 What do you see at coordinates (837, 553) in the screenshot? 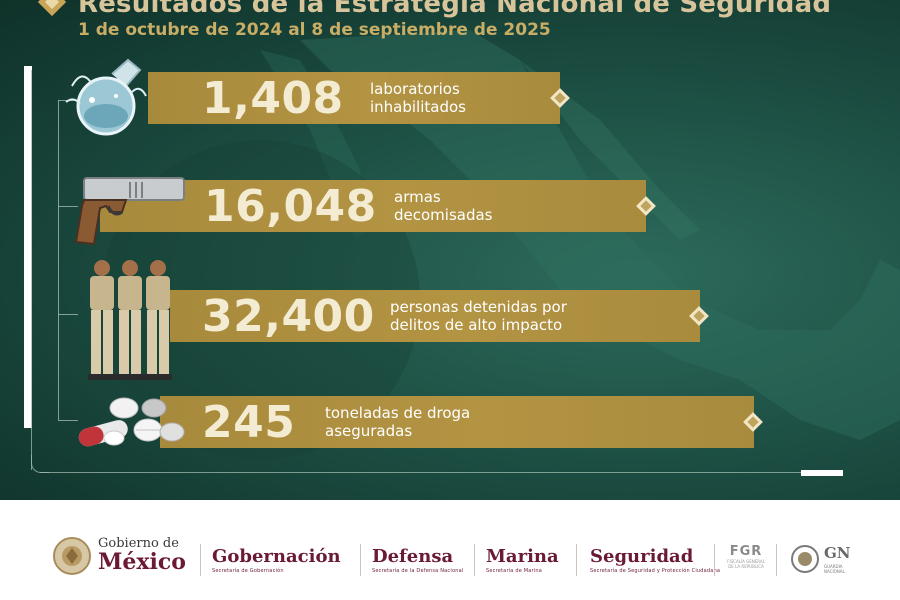
I see `gn-name: GN` at bounding box center [837, 553].